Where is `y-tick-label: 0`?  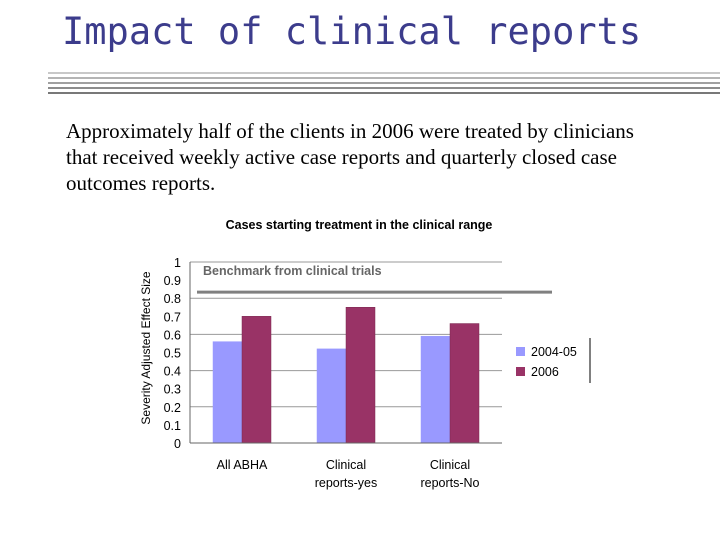
y-tick-label: 0 is located at coordinates (177, 444).